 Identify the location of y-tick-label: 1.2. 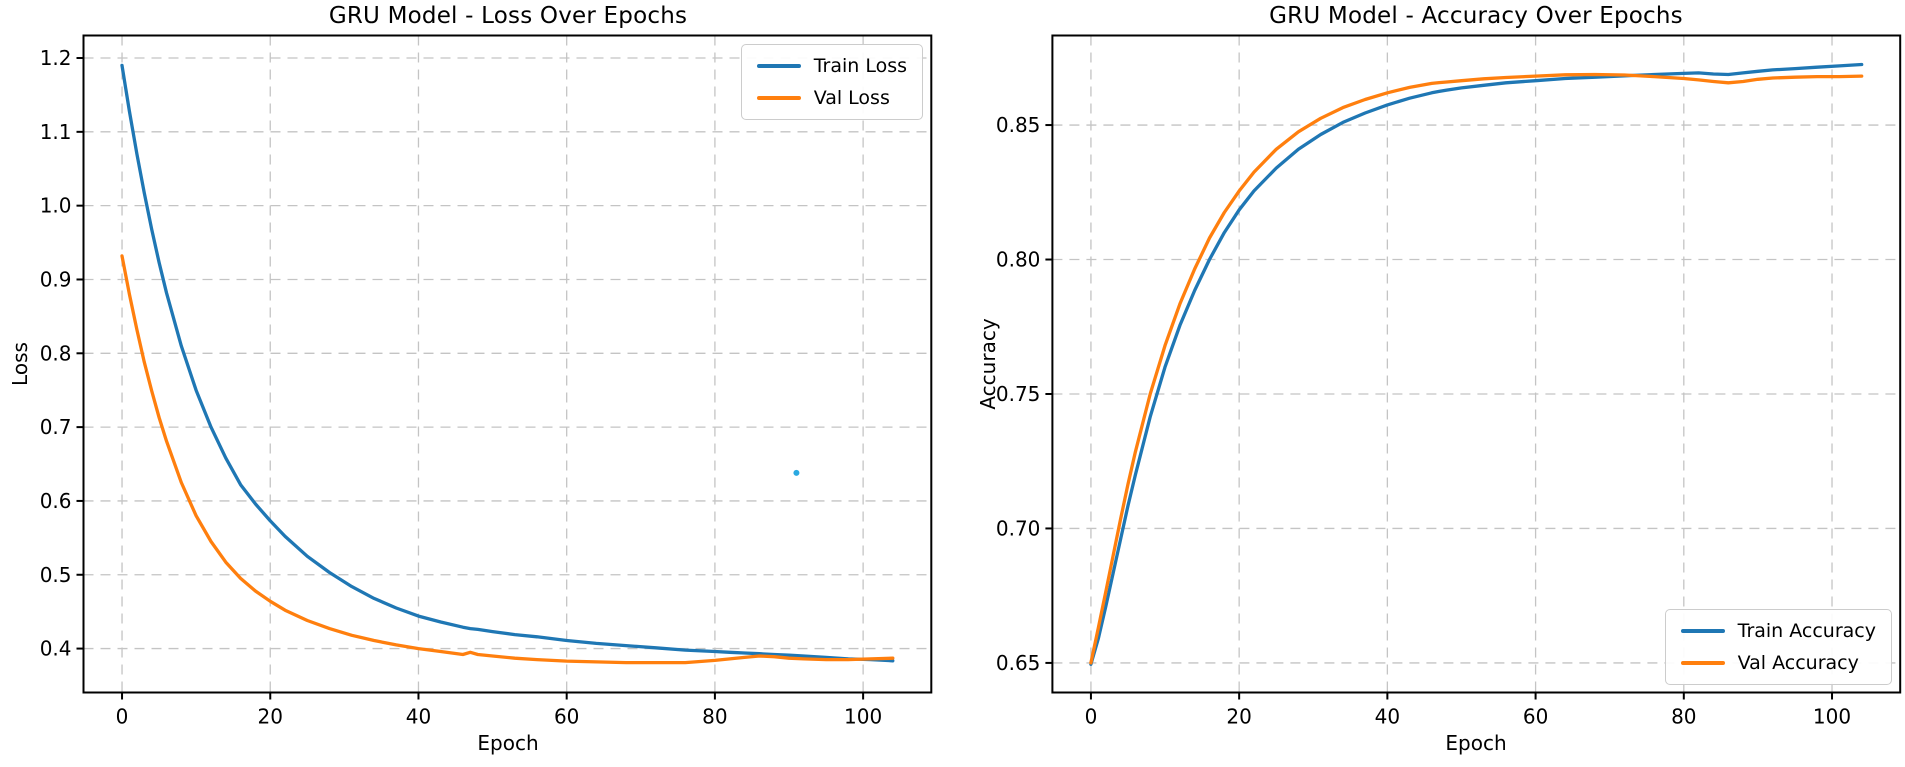
(56, 58).